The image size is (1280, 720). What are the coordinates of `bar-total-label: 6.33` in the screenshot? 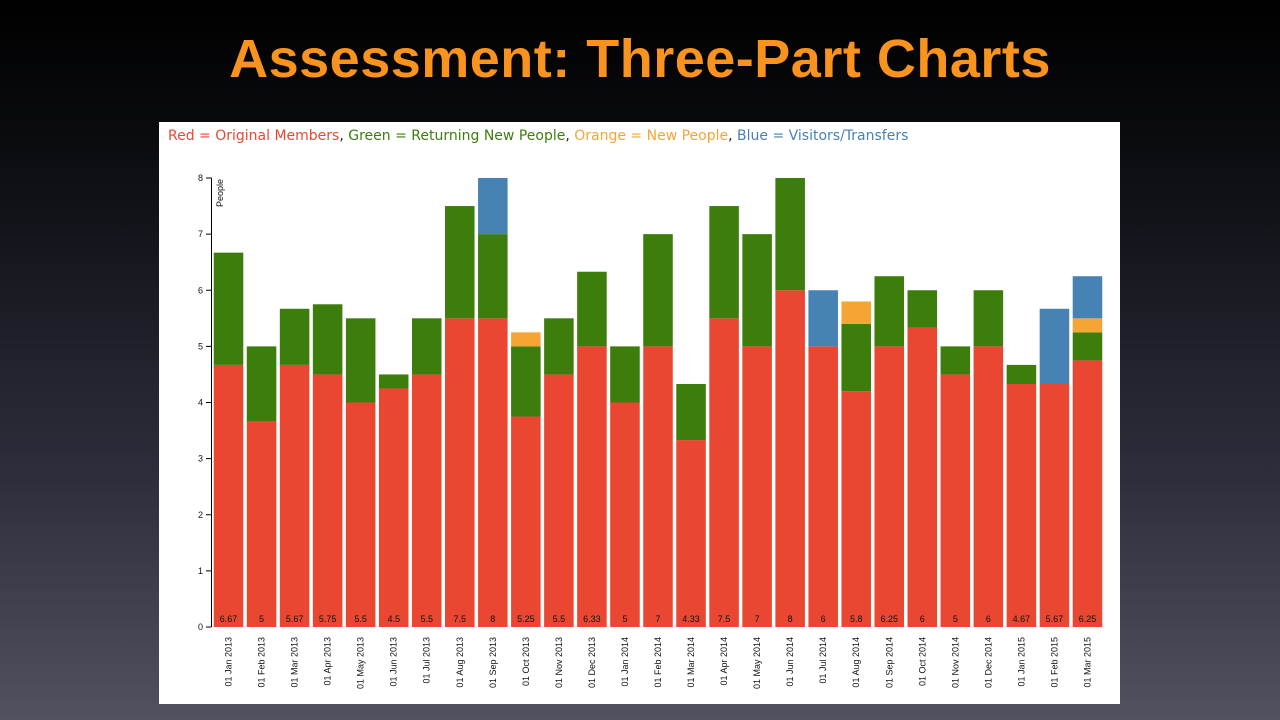 It's located at (592, 619).